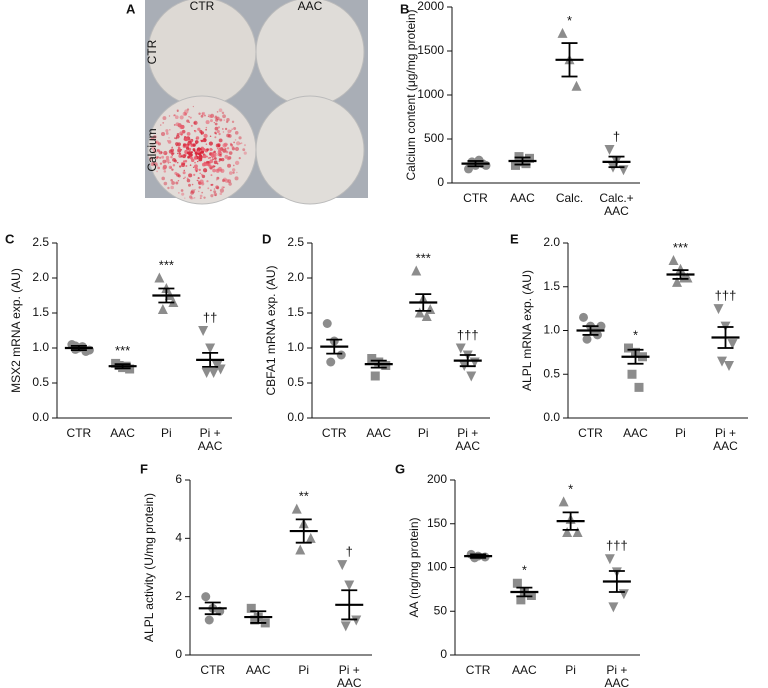  Describe the element at coordinates (524, 670) in the screenshot. I see `x-tick-label: AAC` at that location.